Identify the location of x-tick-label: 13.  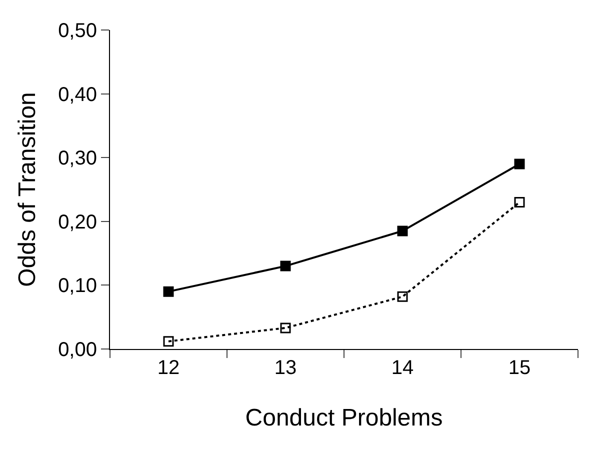
(285, 368).